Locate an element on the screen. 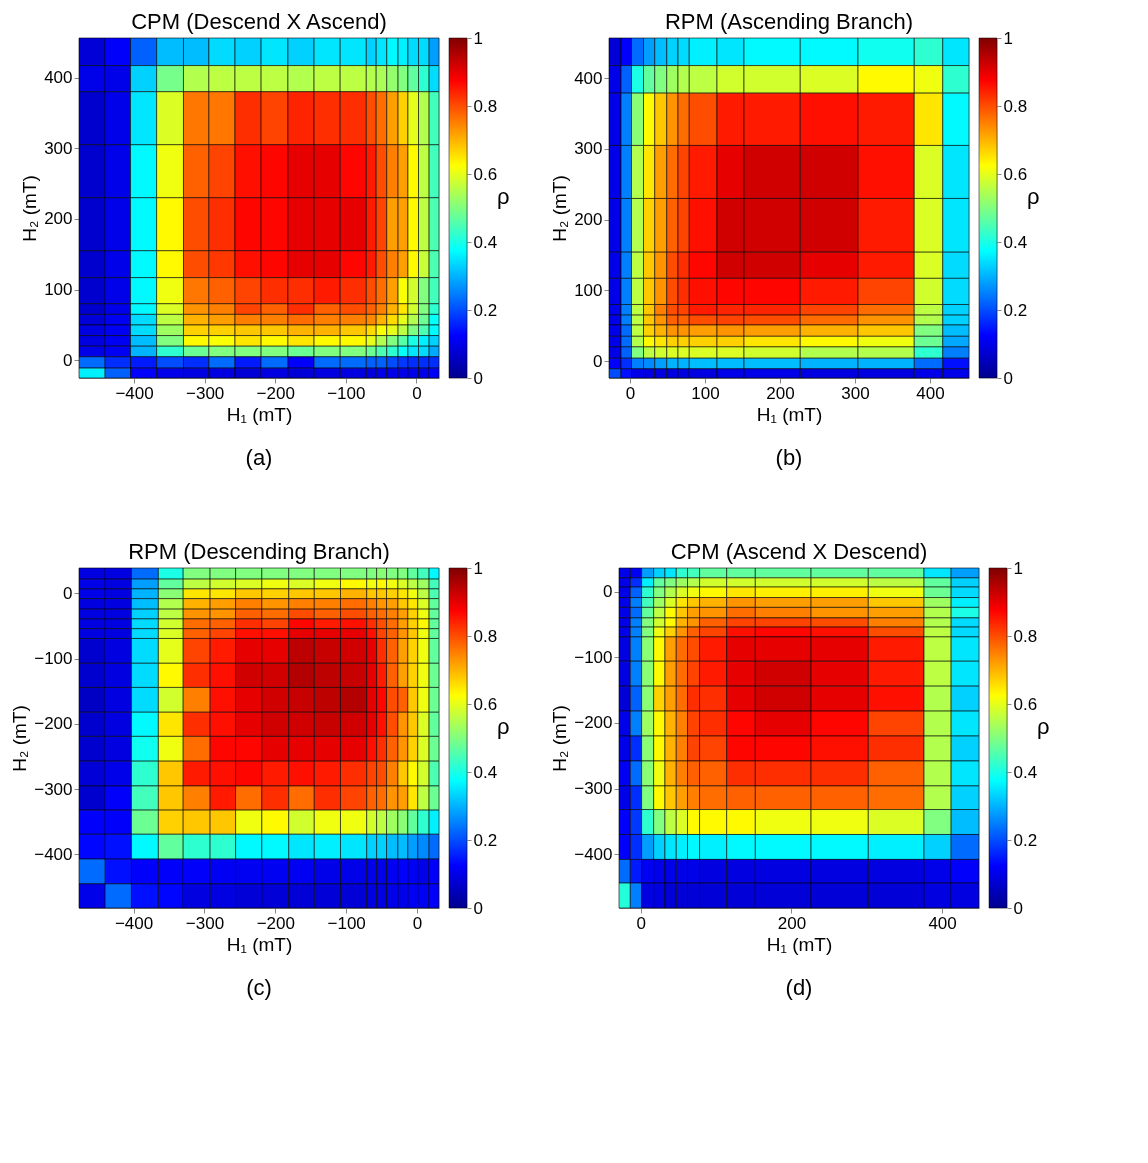  text: (c) is located at coordinates (259, 987).